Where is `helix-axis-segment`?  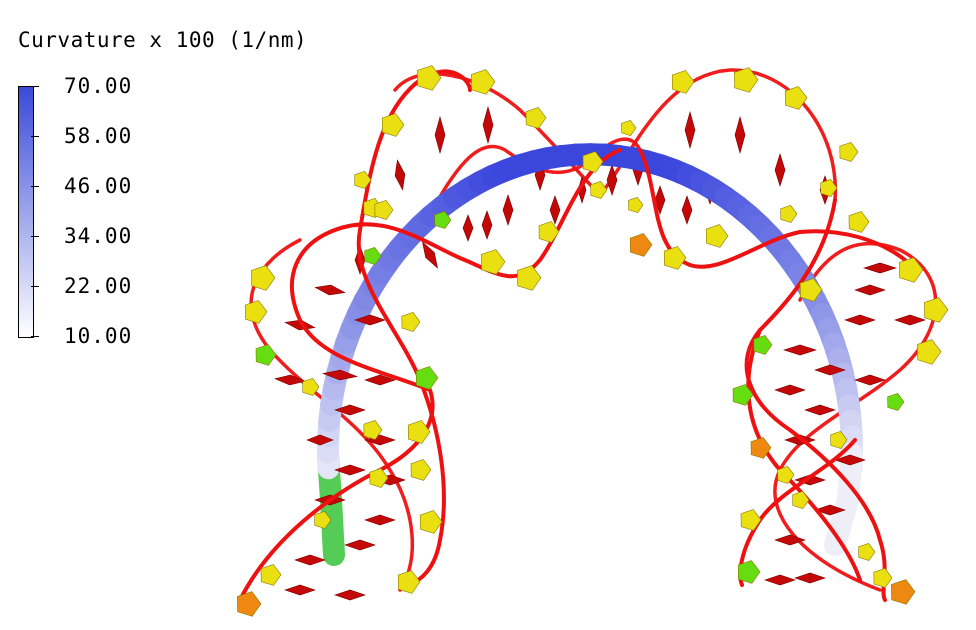 helix-axis-segment is located at coordinates (843, 500).